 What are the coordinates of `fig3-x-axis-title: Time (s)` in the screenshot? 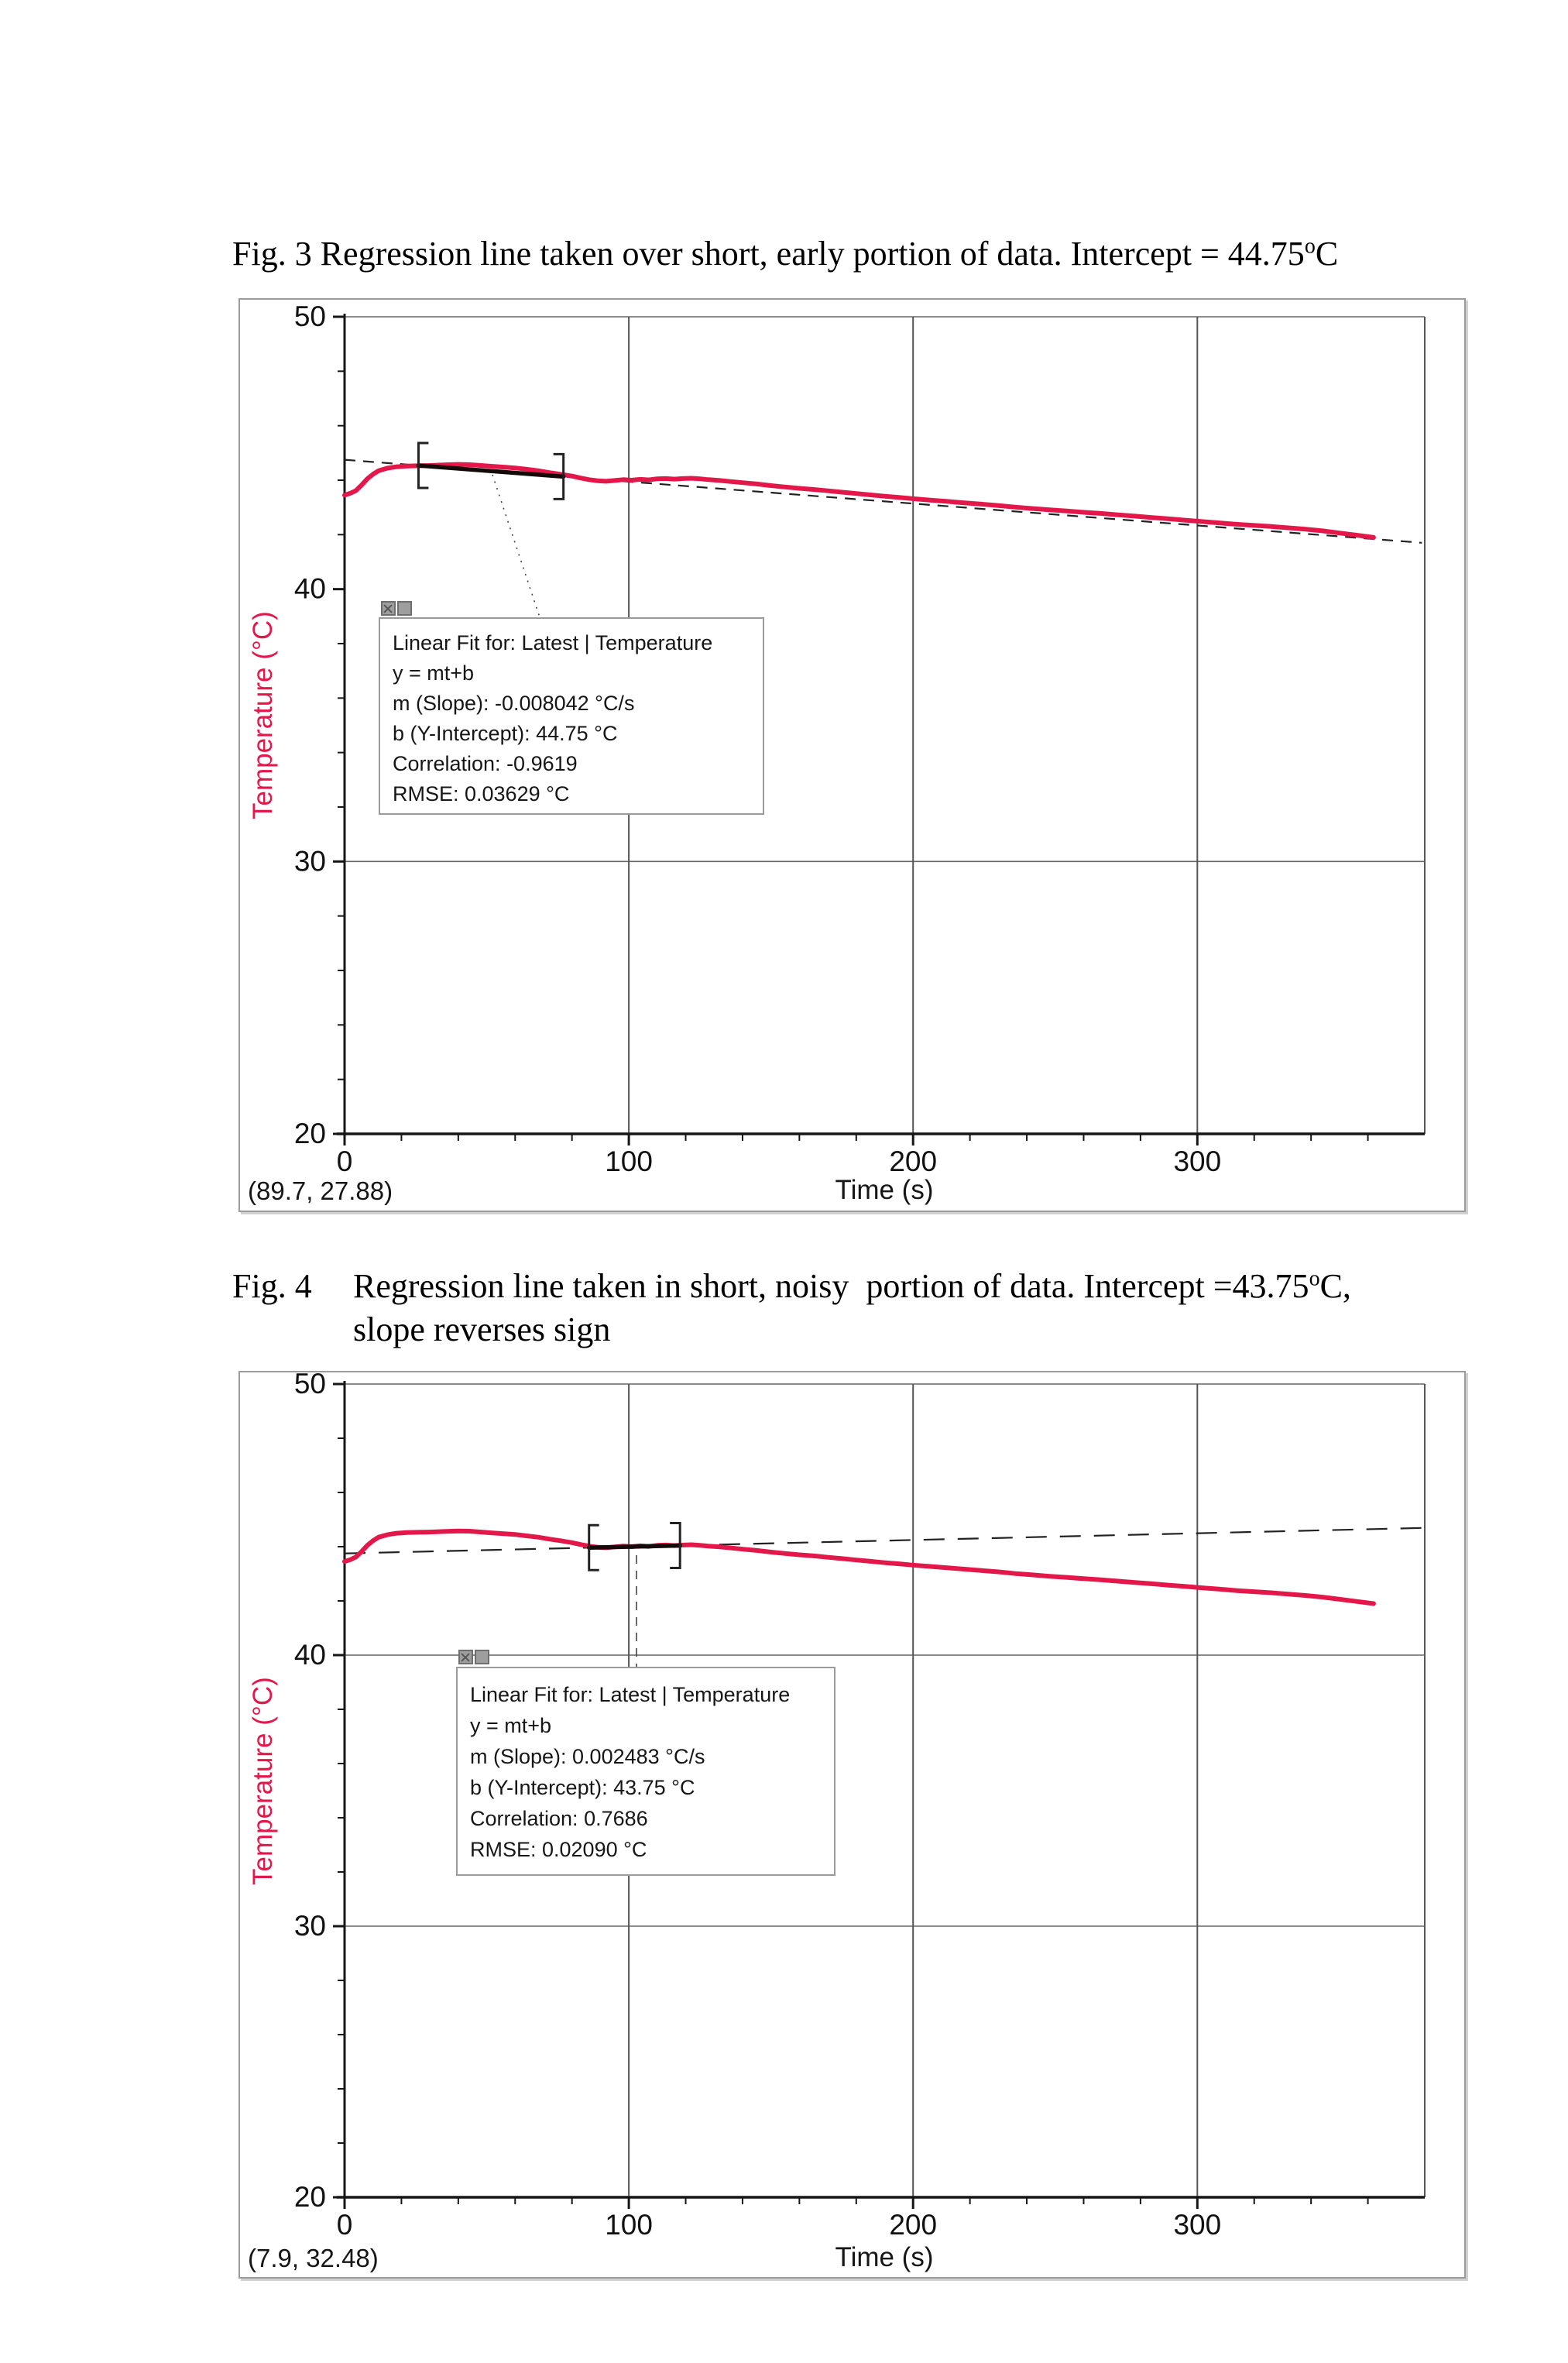 It's located at (884, 1190).